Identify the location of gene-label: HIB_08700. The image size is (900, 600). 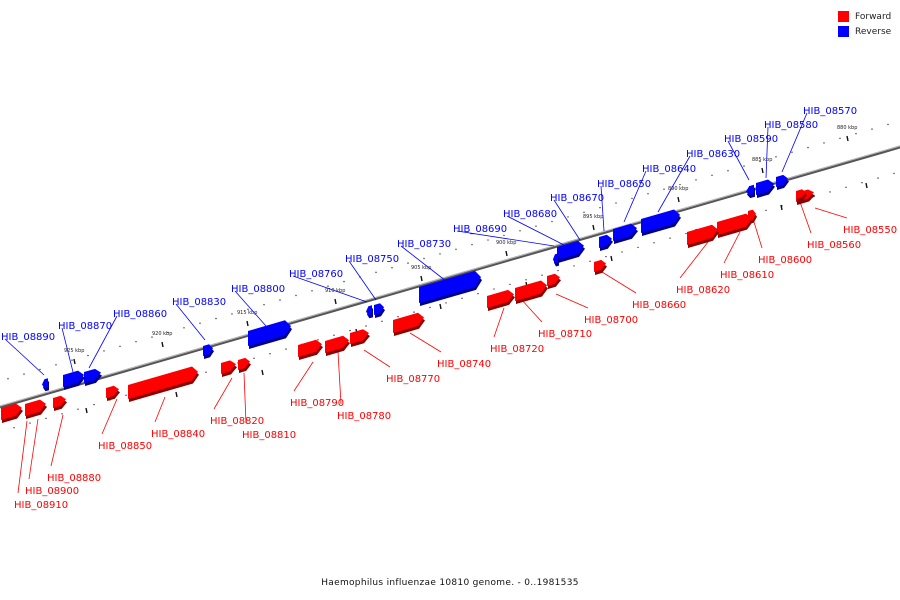
(611, 320).